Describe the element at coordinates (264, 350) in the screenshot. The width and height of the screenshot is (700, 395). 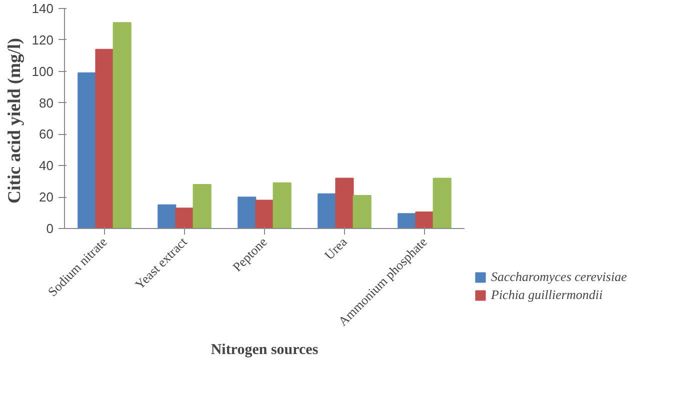
I see `x-axis-title: Nitrogen sources` at that location.